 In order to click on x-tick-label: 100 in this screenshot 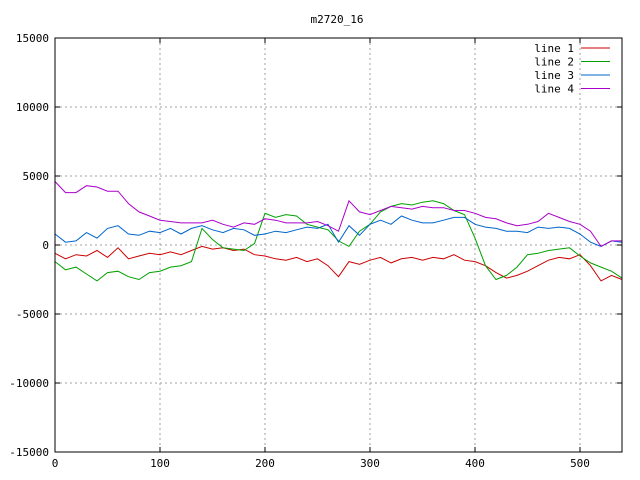, I will do `click(160, 463)`.